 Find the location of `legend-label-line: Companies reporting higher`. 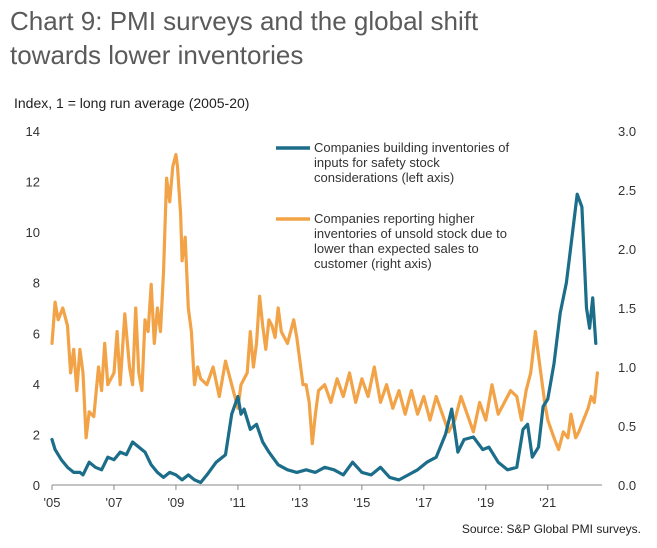

legend-label-line: Companies reporting higher is located at coordinates (394, 218).